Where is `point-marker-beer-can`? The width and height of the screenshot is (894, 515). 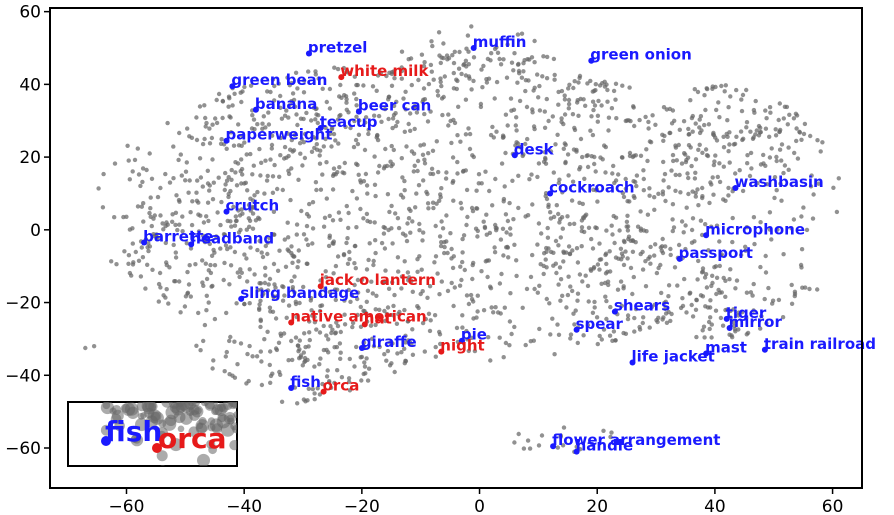 point-marker-beer-can is located at coordinates (358, 111).